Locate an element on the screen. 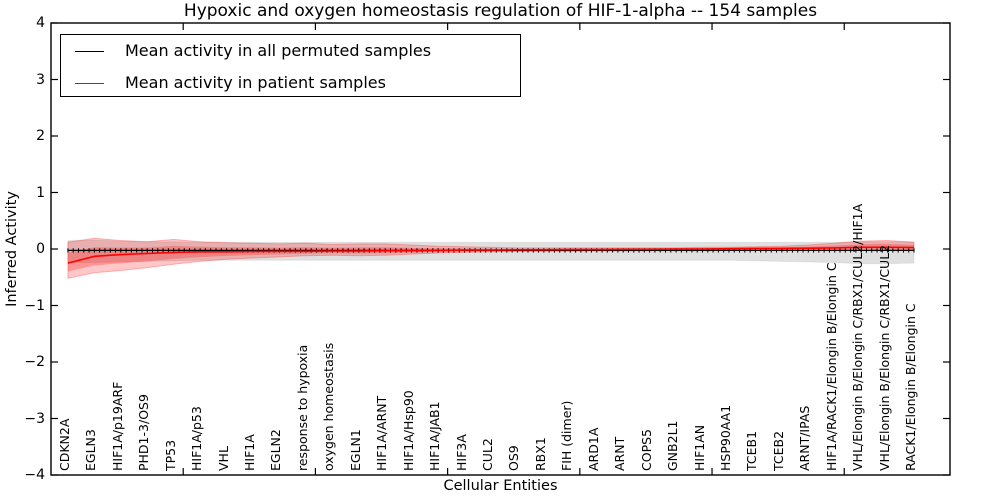 The height and width of the screenshot is (500, 1000). x-entity-label: HIF1A is located at coordinates (249, 452).